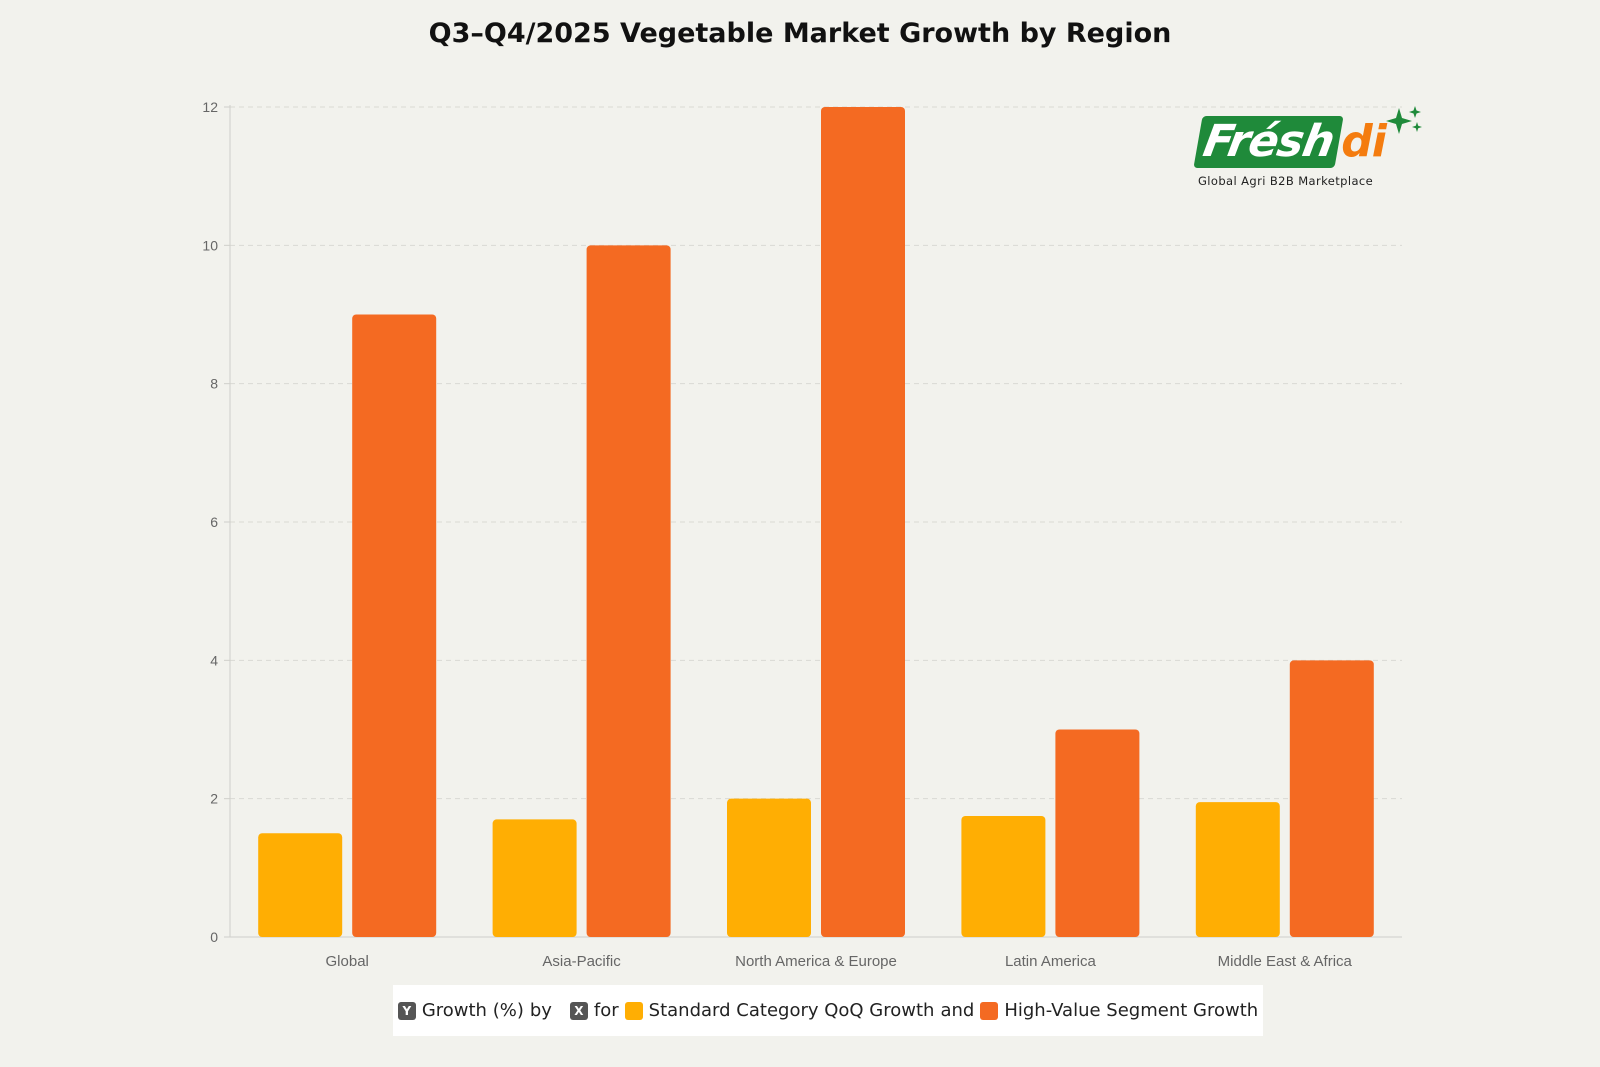 The width and height of the screenshot is (1600, 1067). I want to click on legend-y-text: Growth (%), so click(472, 1010).